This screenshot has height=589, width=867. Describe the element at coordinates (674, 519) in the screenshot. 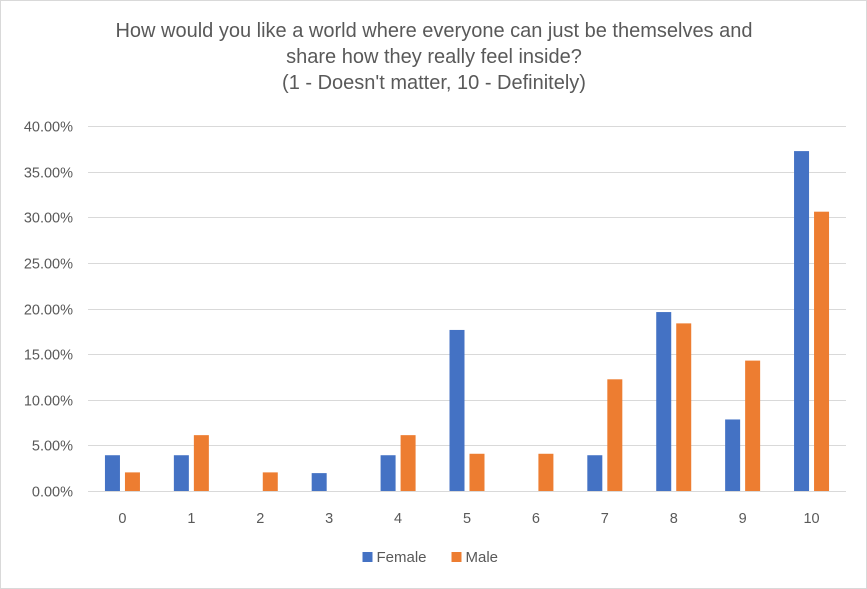

I see `x-tick-label: 8` at that location.